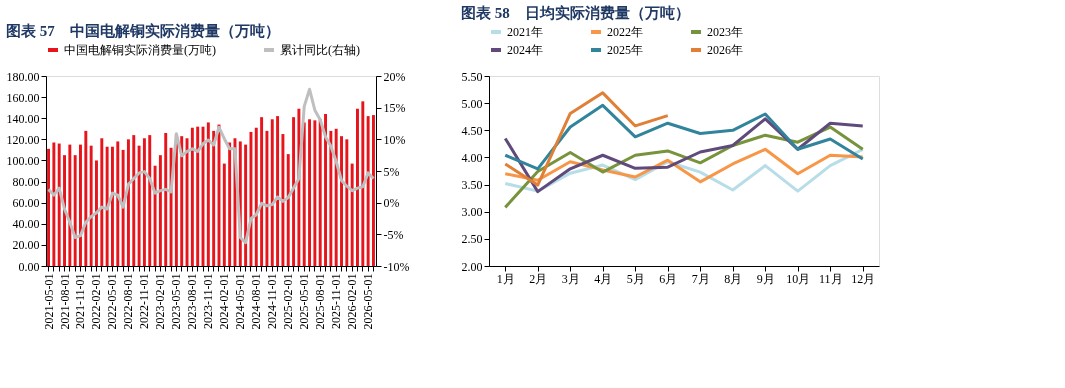 This screenshot has width=1065, height=388. Describe the element at coordinates (208, 301) in the screenshot. I see `x-tick-label: 2023-11-01` at that location.